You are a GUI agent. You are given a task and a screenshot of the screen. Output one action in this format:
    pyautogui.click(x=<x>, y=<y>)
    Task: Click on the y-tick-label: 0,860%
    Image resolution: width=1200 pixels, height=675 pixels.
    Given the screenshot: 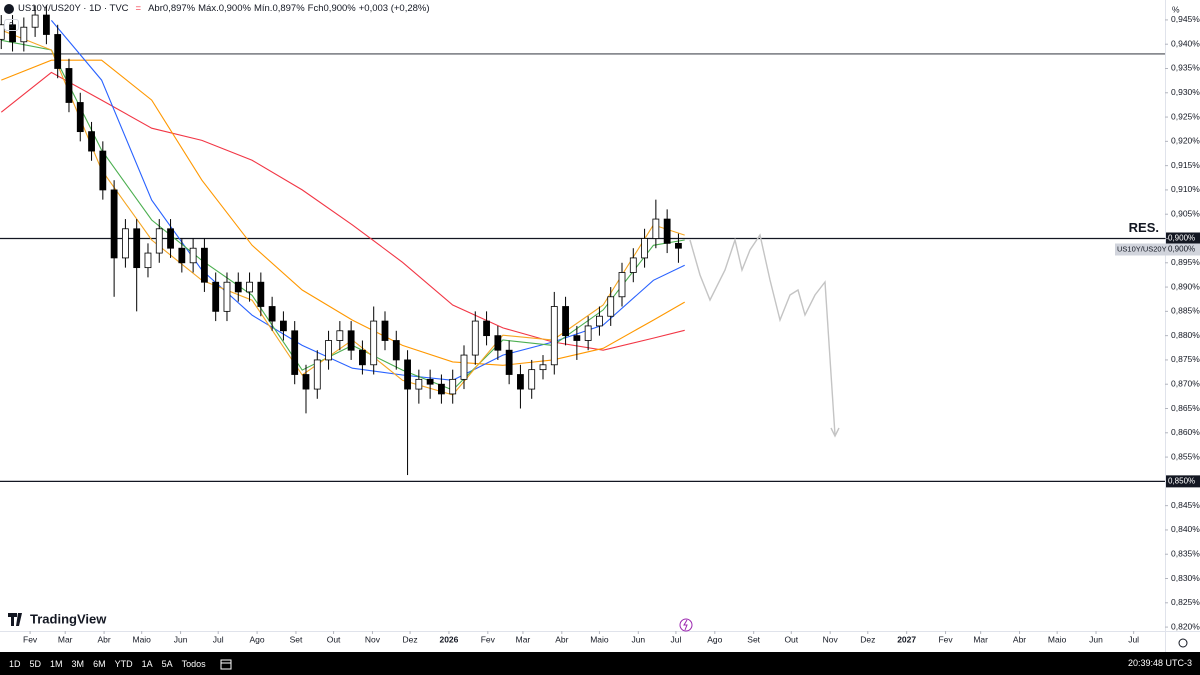 What is the action you would take?
    pyautogui.click(x=1185, y=432)
    